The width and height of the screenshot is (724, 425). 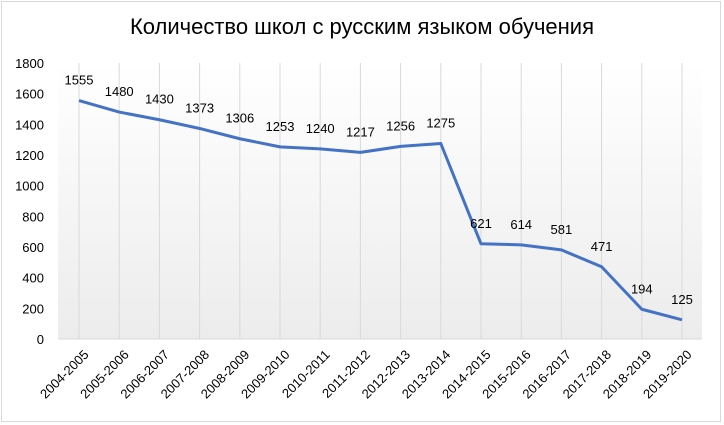 What do you see at coordinates (119, 91) in the screenshot?
I see `data-label: 1480` at bounding box center [119, 91].